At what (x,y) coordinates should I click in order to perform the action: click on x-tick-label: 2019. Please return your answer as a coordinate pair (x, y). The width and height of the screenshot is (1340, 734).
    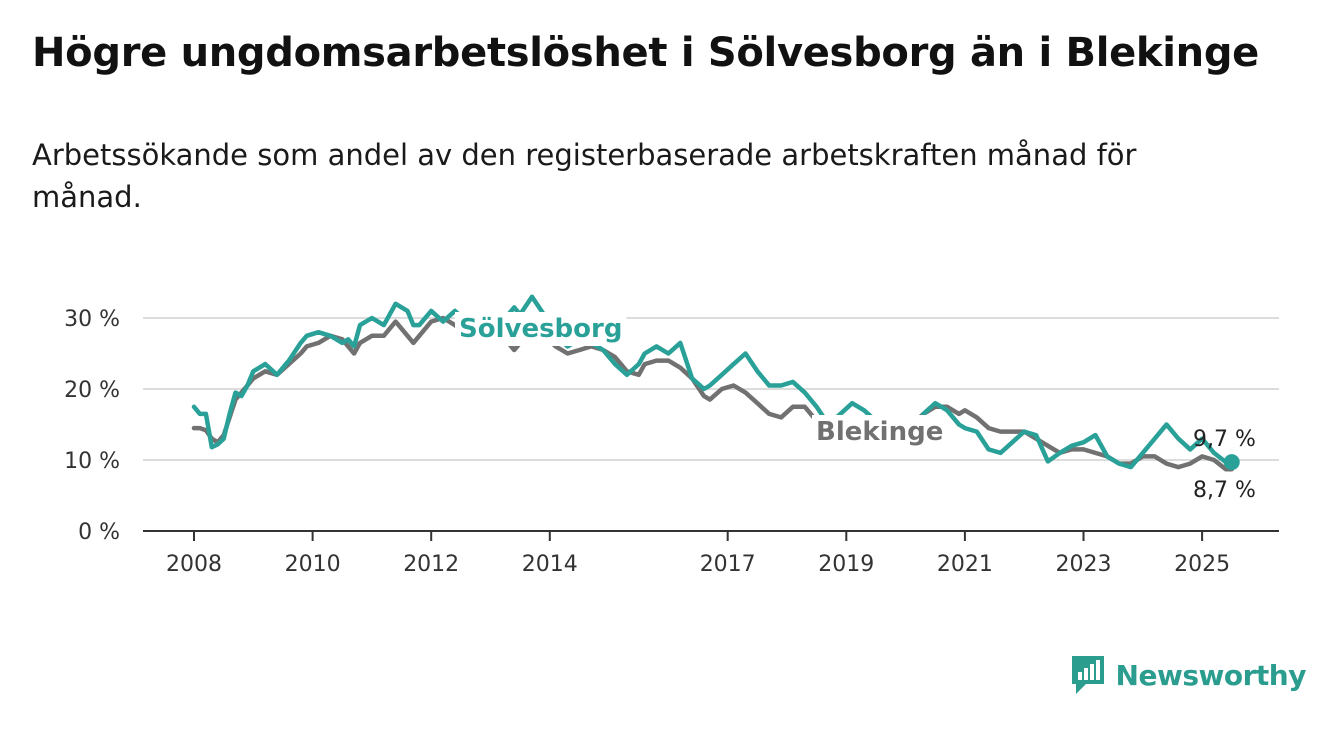
    Looking at the image, I should click on (846, 564).